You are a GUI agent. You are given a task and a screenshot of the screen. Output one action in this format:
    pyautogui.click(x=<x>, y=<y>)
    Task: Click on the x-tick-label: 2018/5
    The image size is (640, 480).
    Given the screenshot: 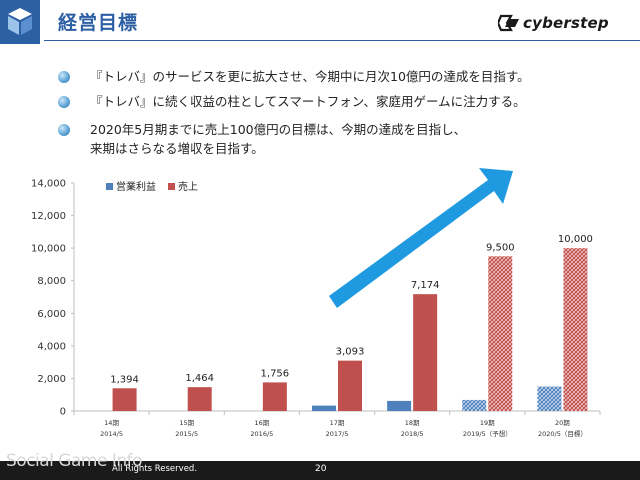 What is the action you would take?
    pyautogui.click(x=412, y=434)
    